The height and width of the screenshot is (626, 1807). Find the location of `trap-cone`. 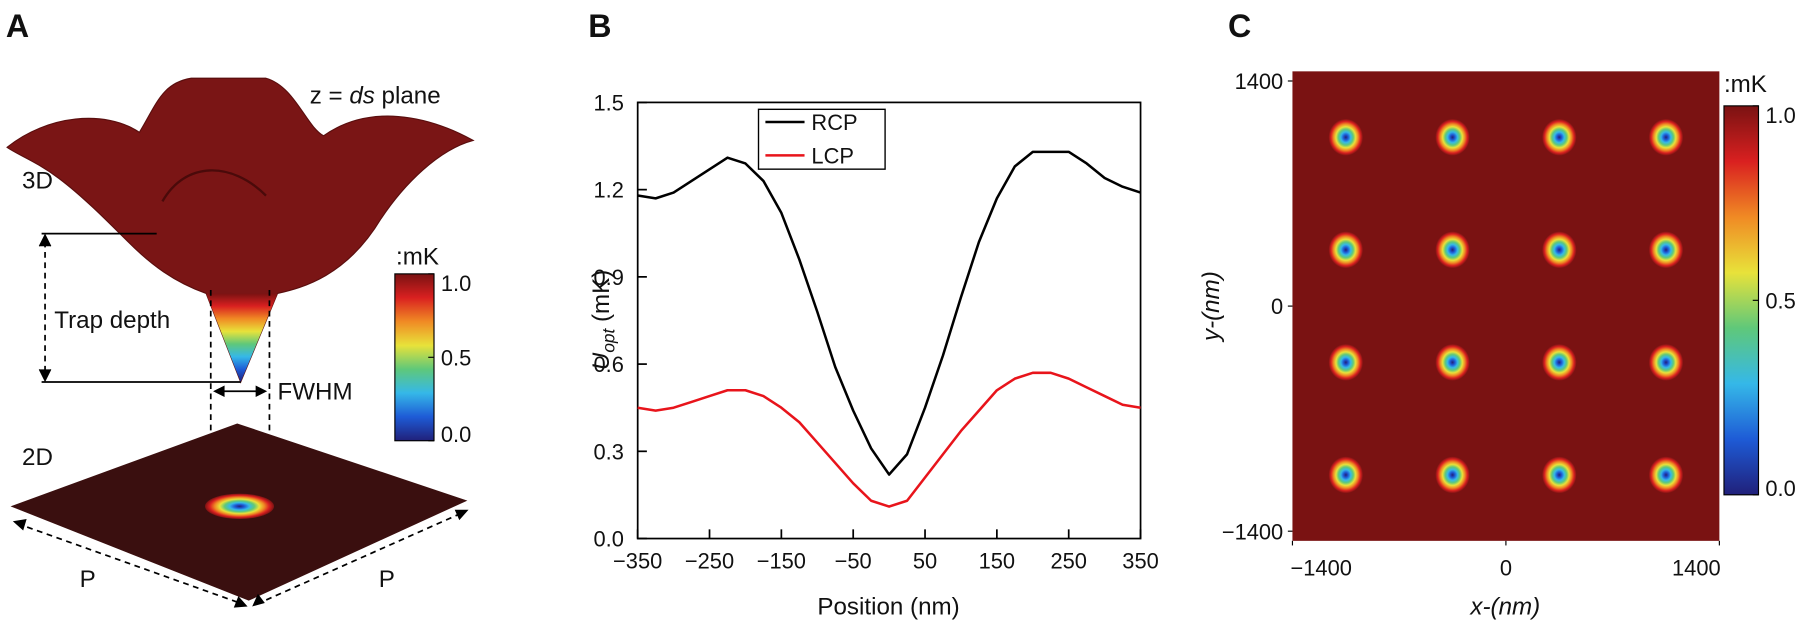

trap-cone is located at coordinates (242, 338).